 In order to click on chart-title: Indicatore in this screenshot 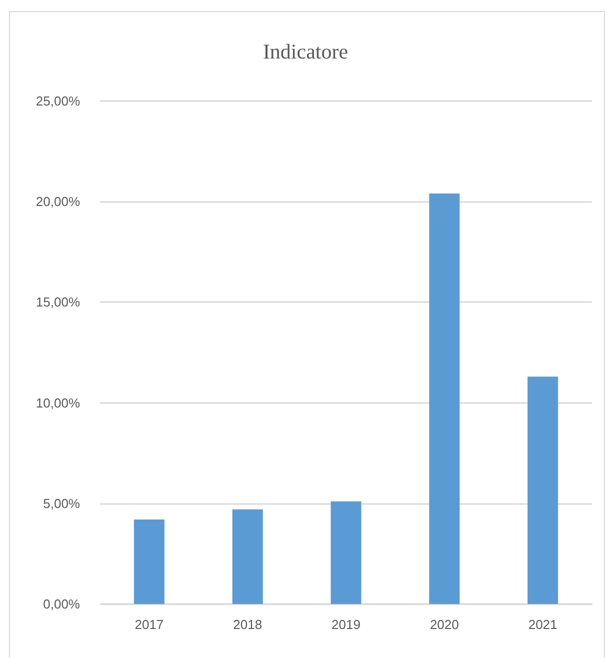, I will do `click(305, 52)`.